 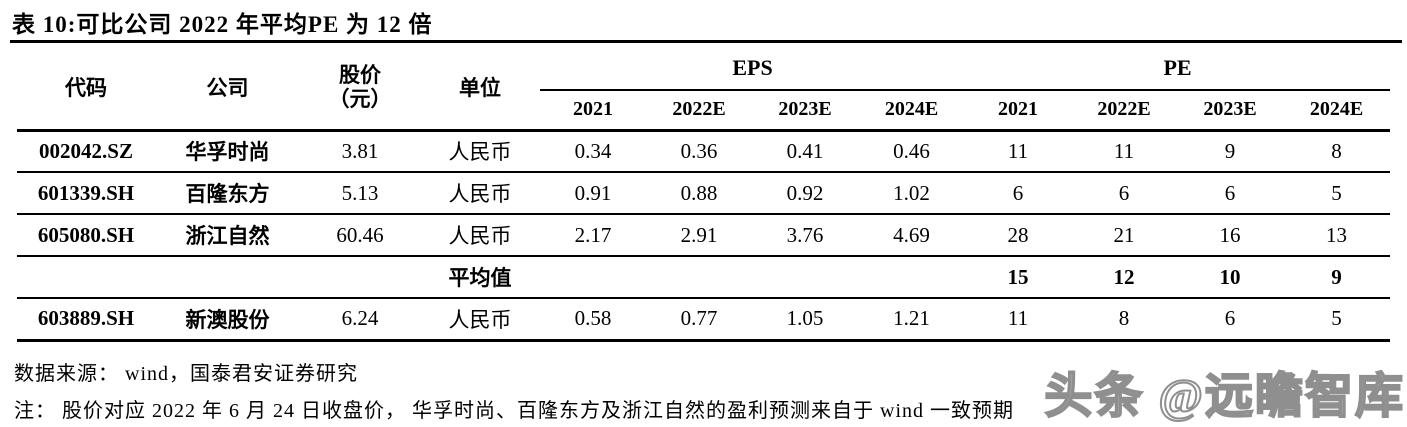 What do you see at coordinates (1124, 193) in the screenshot?
I see `cell-pe-2022e: 6` at bounding box center [1124, 193].